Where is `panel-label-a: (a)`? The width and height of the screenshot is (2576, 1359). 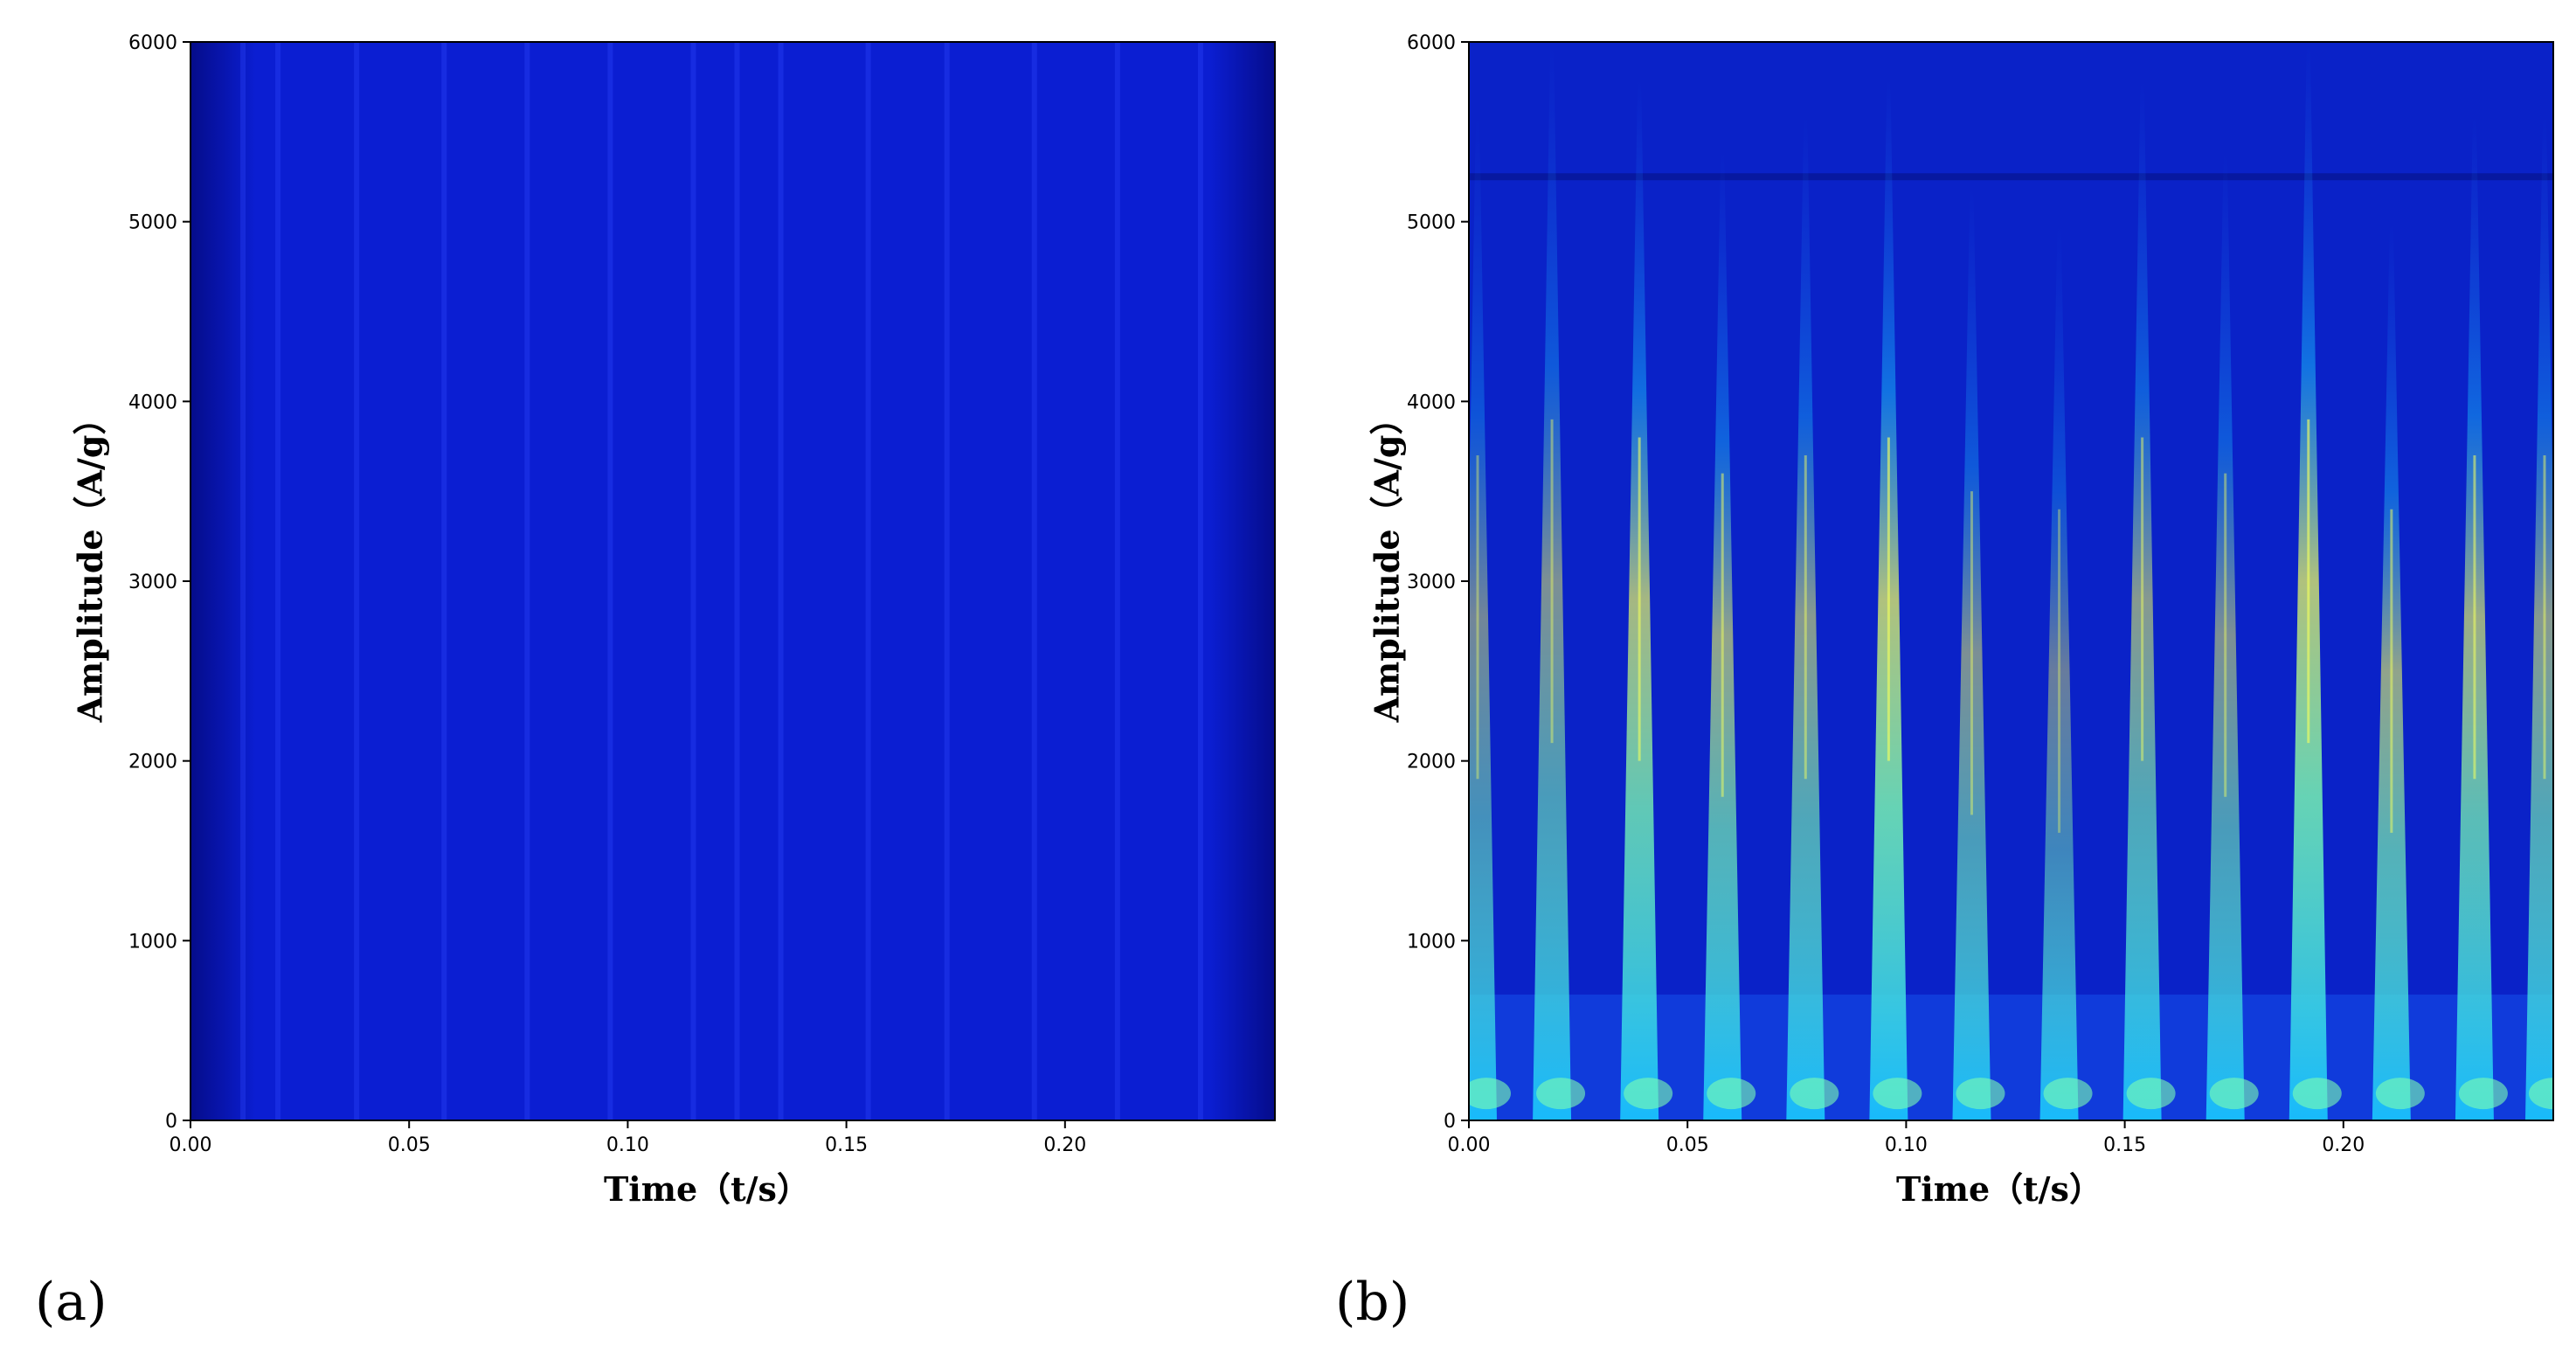
panel-label-a: (a) is located at coordinates (71, 1302).